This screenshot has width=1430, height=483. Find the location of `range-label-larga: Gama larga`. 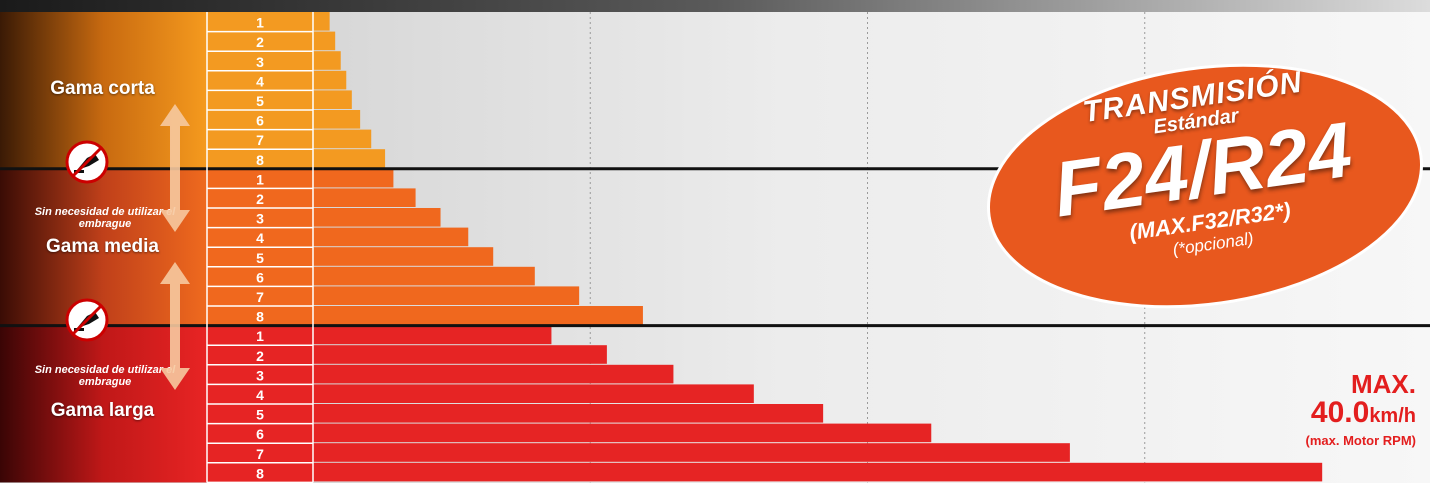

range-label-larga: Gama larga is located at coordinates (102, 410).